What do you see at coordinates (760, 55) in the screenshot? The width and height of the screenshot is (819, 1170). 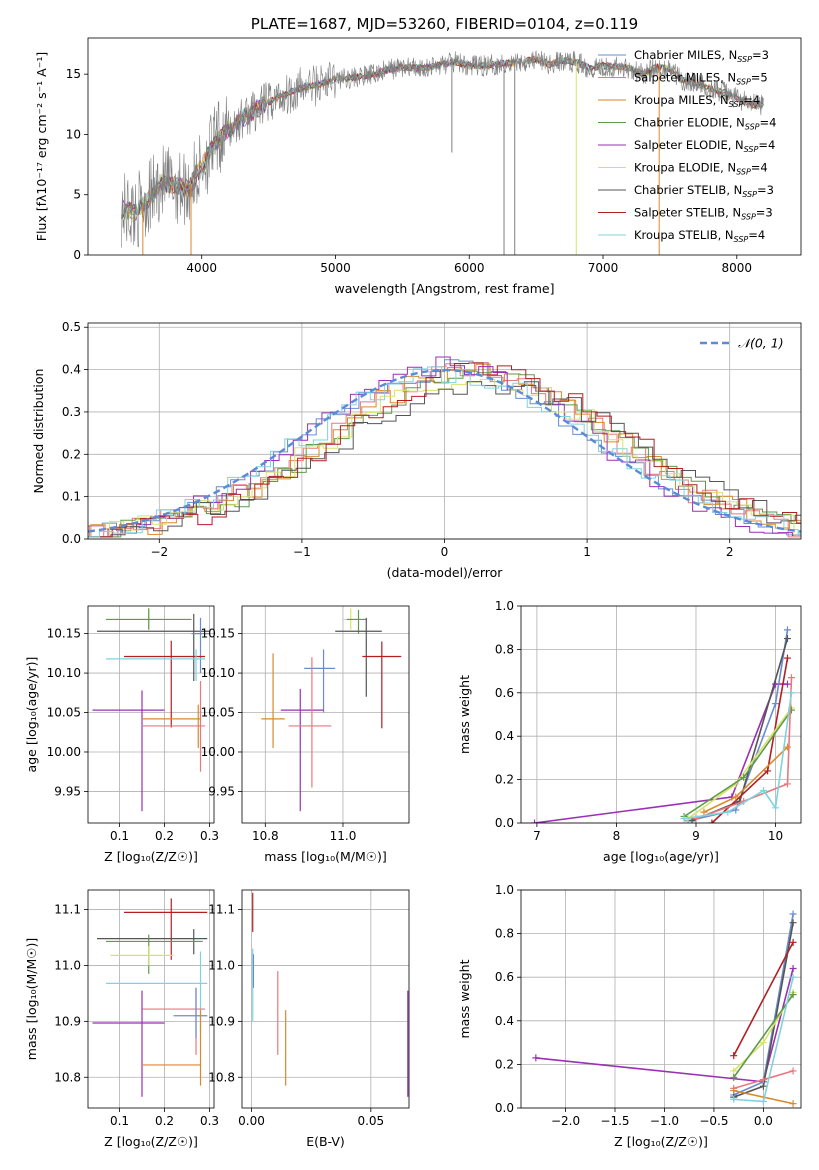 I see `legend-label-suffix: =3` at bounding box center [760, 55].